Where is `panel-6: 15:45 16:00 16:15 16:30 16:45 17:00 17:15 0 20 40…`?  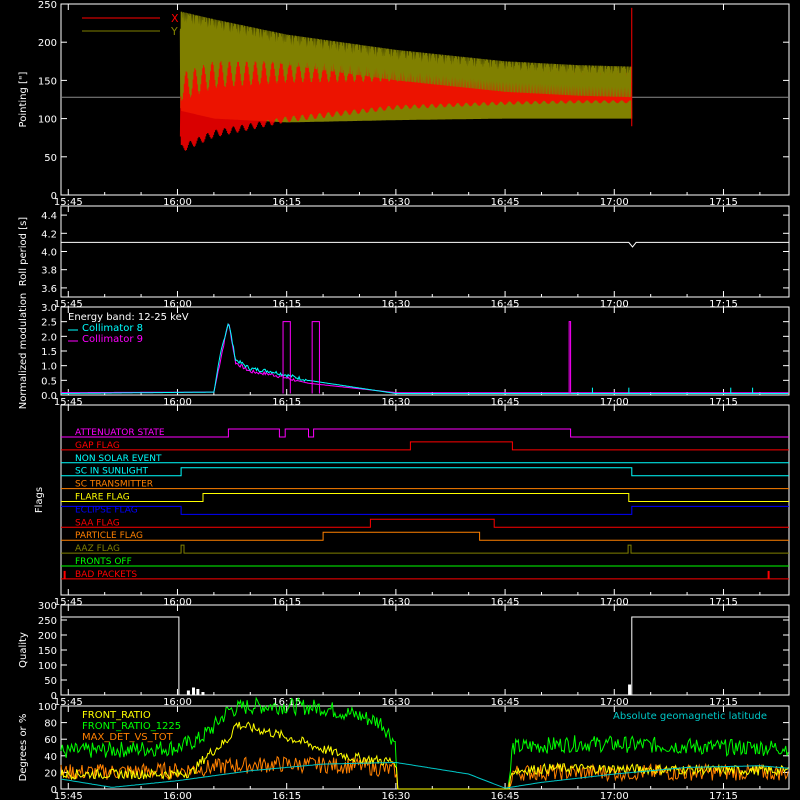
panel-6: 15:45 16:00 16:15 16:30 16:45 17:00 17:15 0 20 40… is located at coordinates (404, 748).